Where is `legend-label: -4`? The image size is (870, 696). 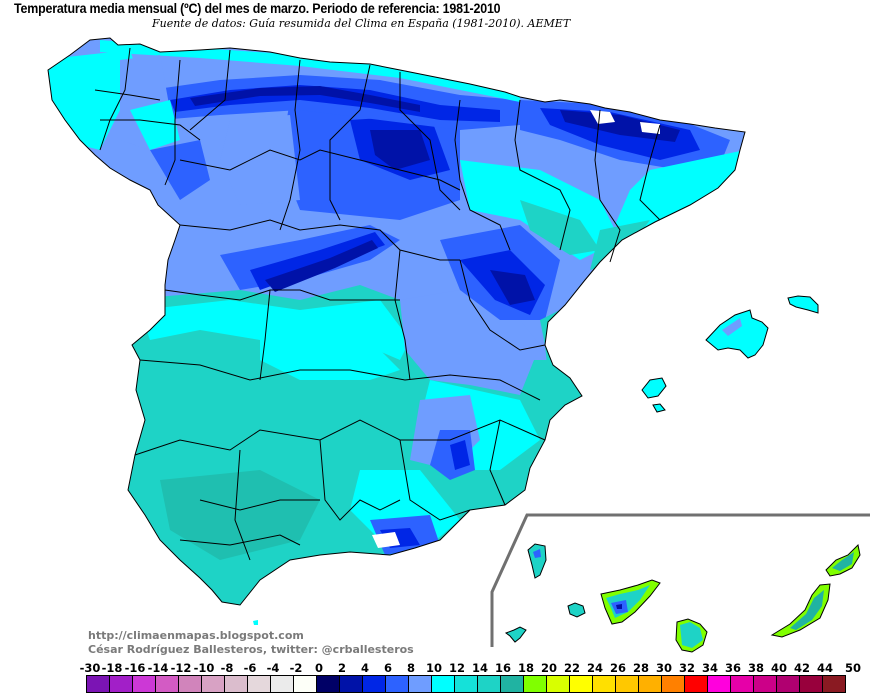 legend-label: -4 is located at coordinates (273, 668).